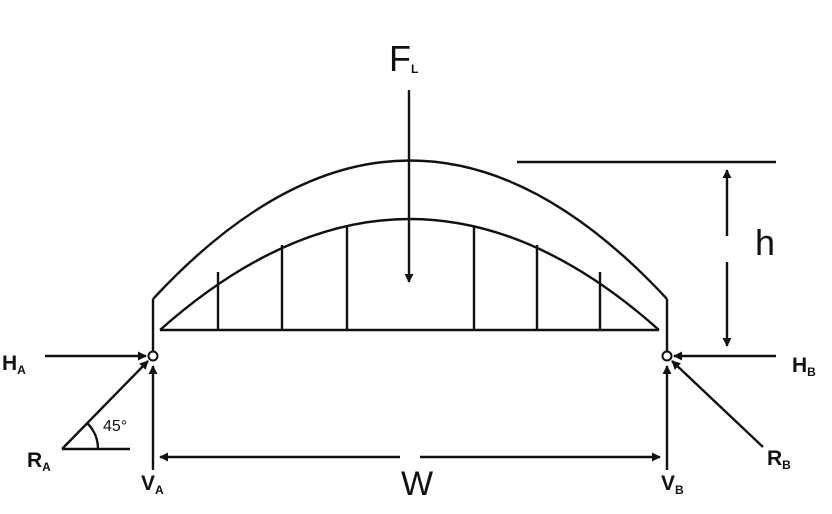  Describe the element at coordinates (39, 461) in the screenshot. I see `ra-label: RA` at that location.